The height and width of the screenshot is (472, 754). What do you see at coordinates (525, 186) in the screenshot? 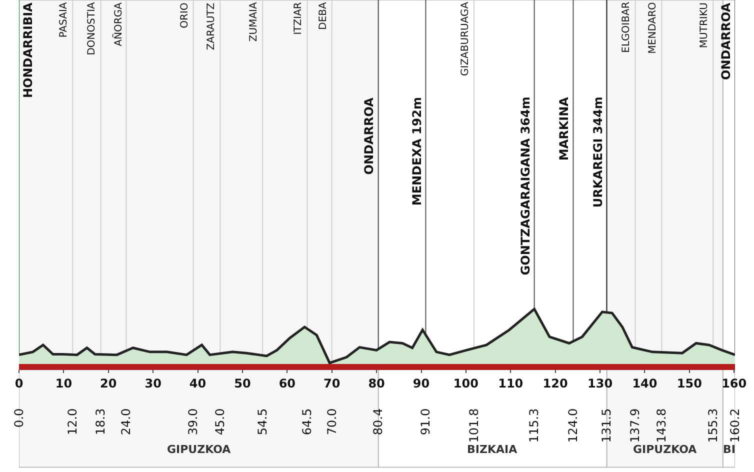
I see `ref-line-label: GONTZAGARAIGANA 364m` at bounding box center [525, 186].